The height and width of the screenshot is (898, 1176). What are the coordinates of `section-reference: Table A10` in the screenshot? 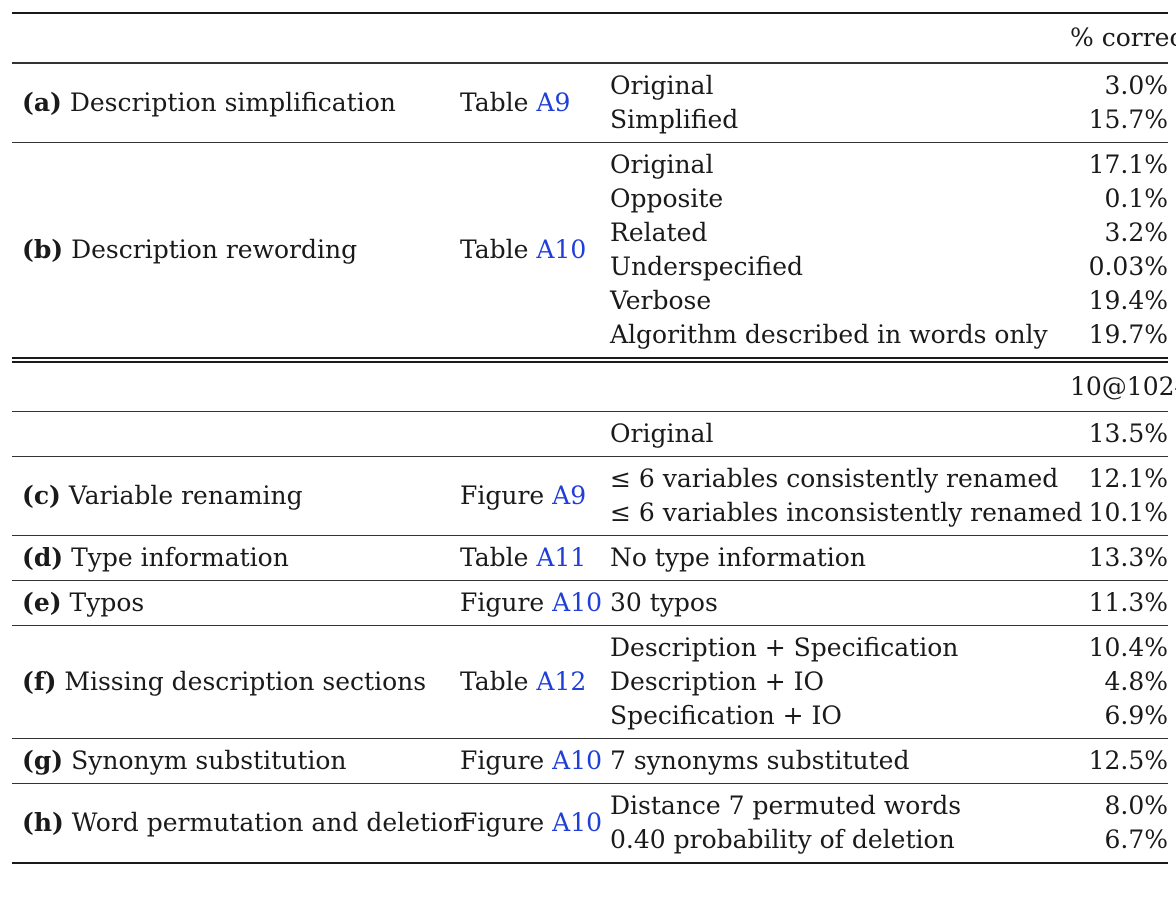 It's located at (535, 250).